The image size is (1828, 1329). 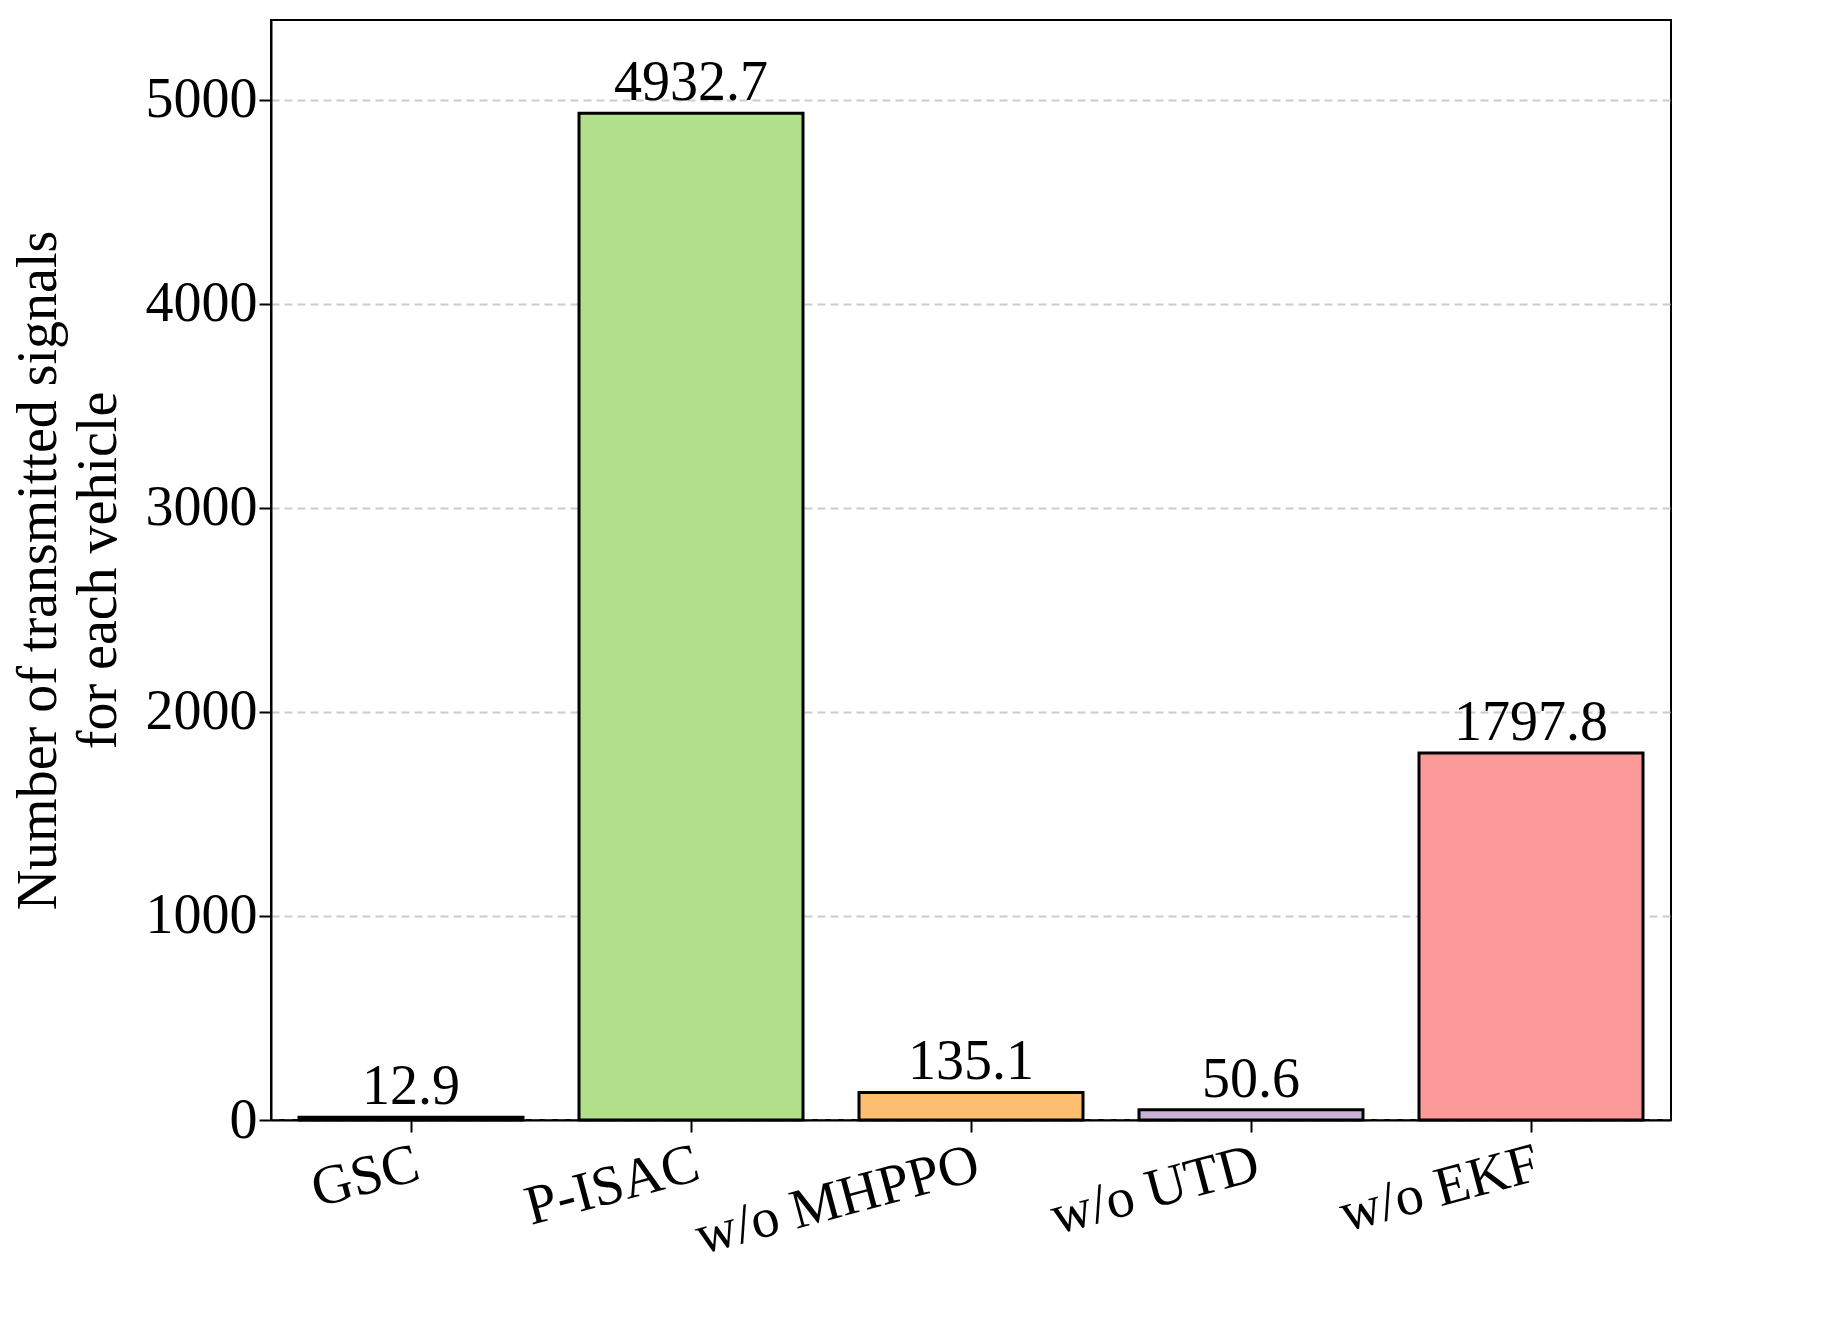 I want to click on y-tick-label: 5000, so click(x=201, y=98).